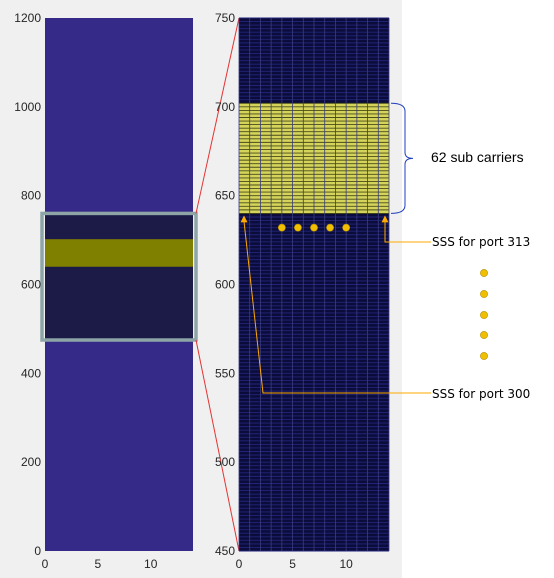  What do you see at coordinates (477, 157) in the screenshot?
I see `brace-label: 62 sub carriers` at bounding box center [477, 157].